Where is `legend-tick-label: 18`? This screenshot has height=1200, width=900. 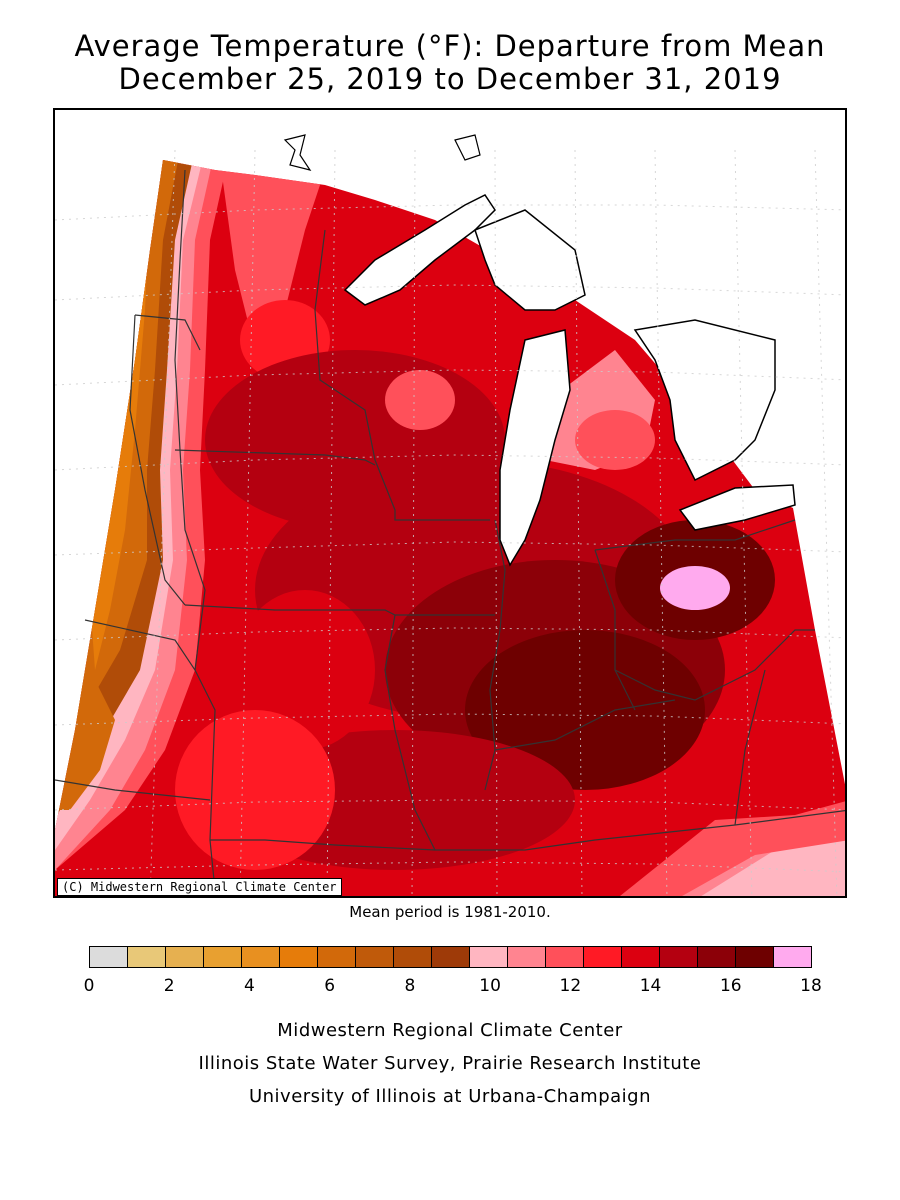 legend-tick-label: 18 is located at coordinates (811, 986).